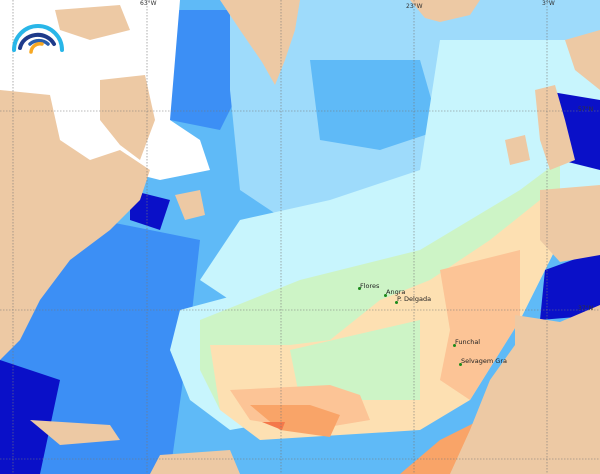  I want to click on ocean-caribbean-deep, so click(30, 417).